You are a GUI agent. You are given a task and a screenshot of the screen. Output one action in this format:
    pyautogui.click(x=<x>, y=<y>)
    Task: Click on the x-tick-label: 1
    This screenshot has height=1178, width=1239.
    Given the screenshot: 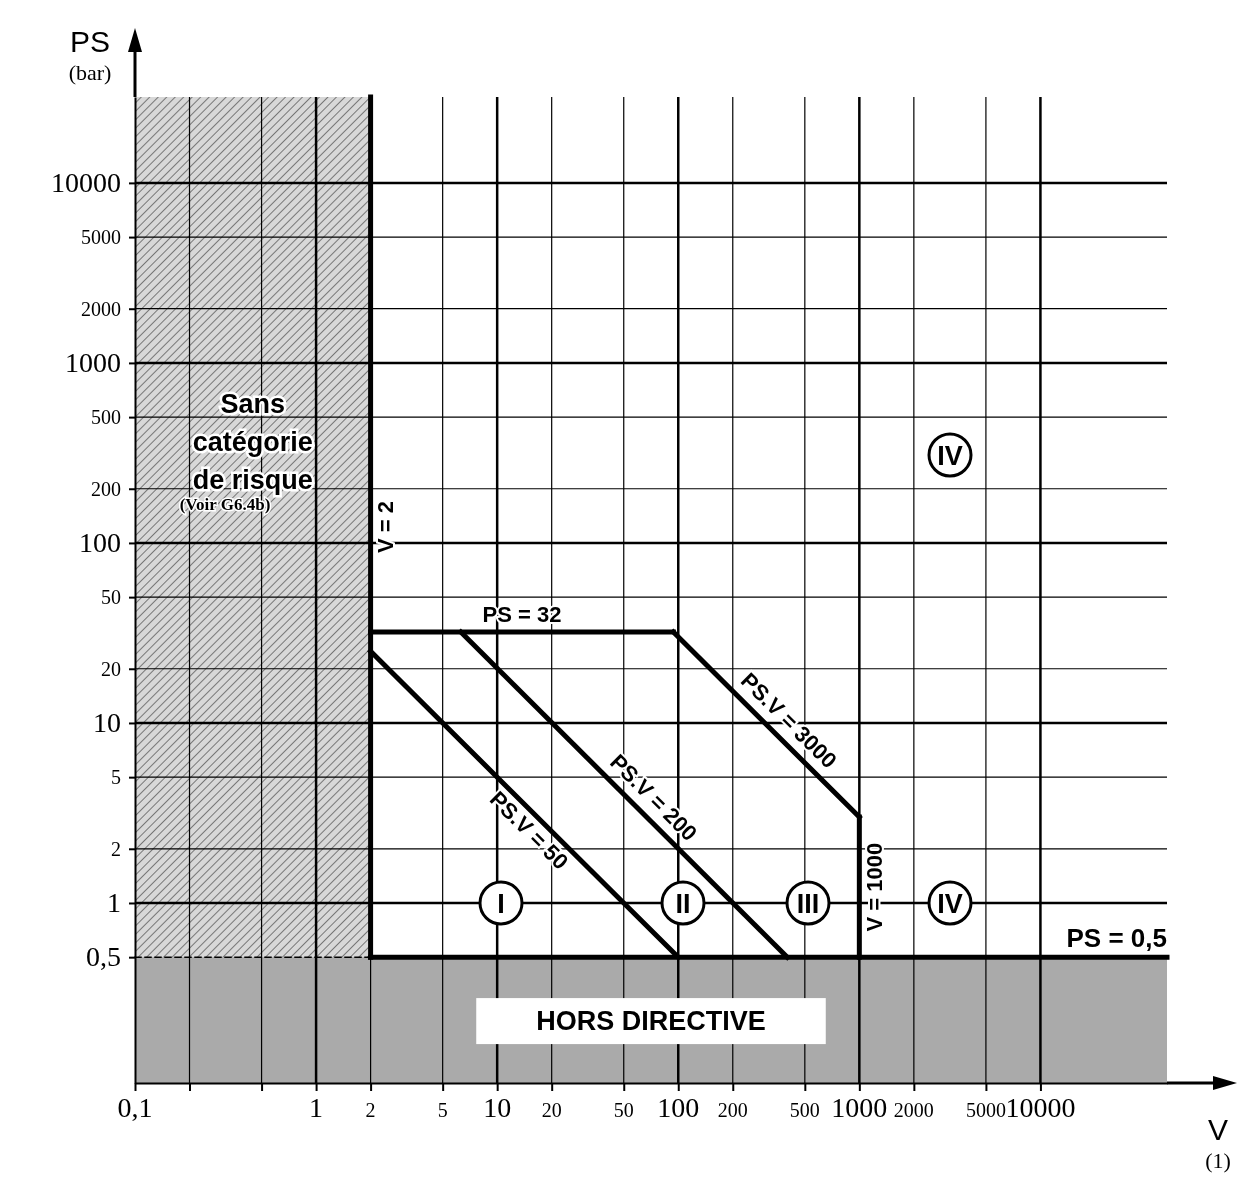 What is the action you would take?
    pyautogui.click(x=316, y=1107)
    